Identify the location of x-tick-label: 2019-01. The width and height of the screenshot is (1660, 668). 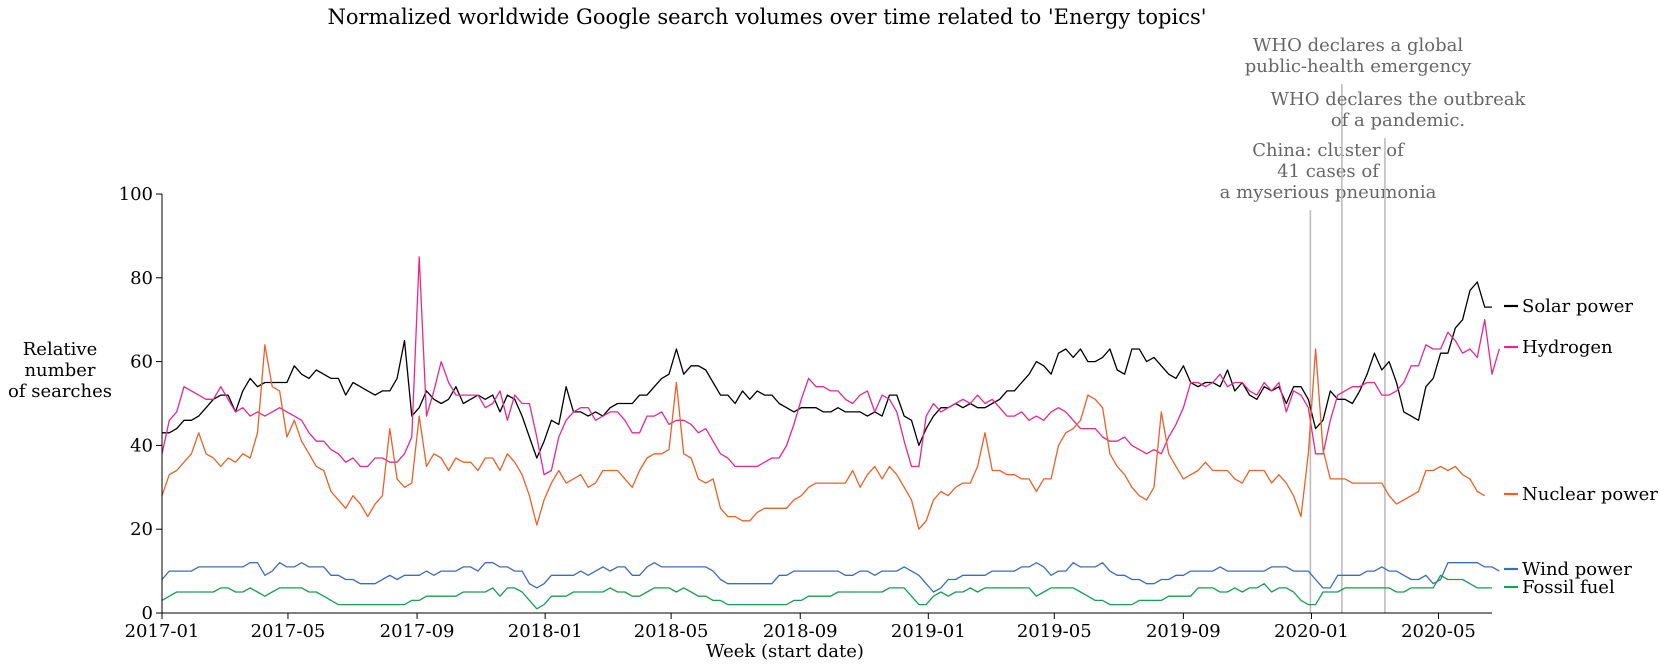
(928, 631).